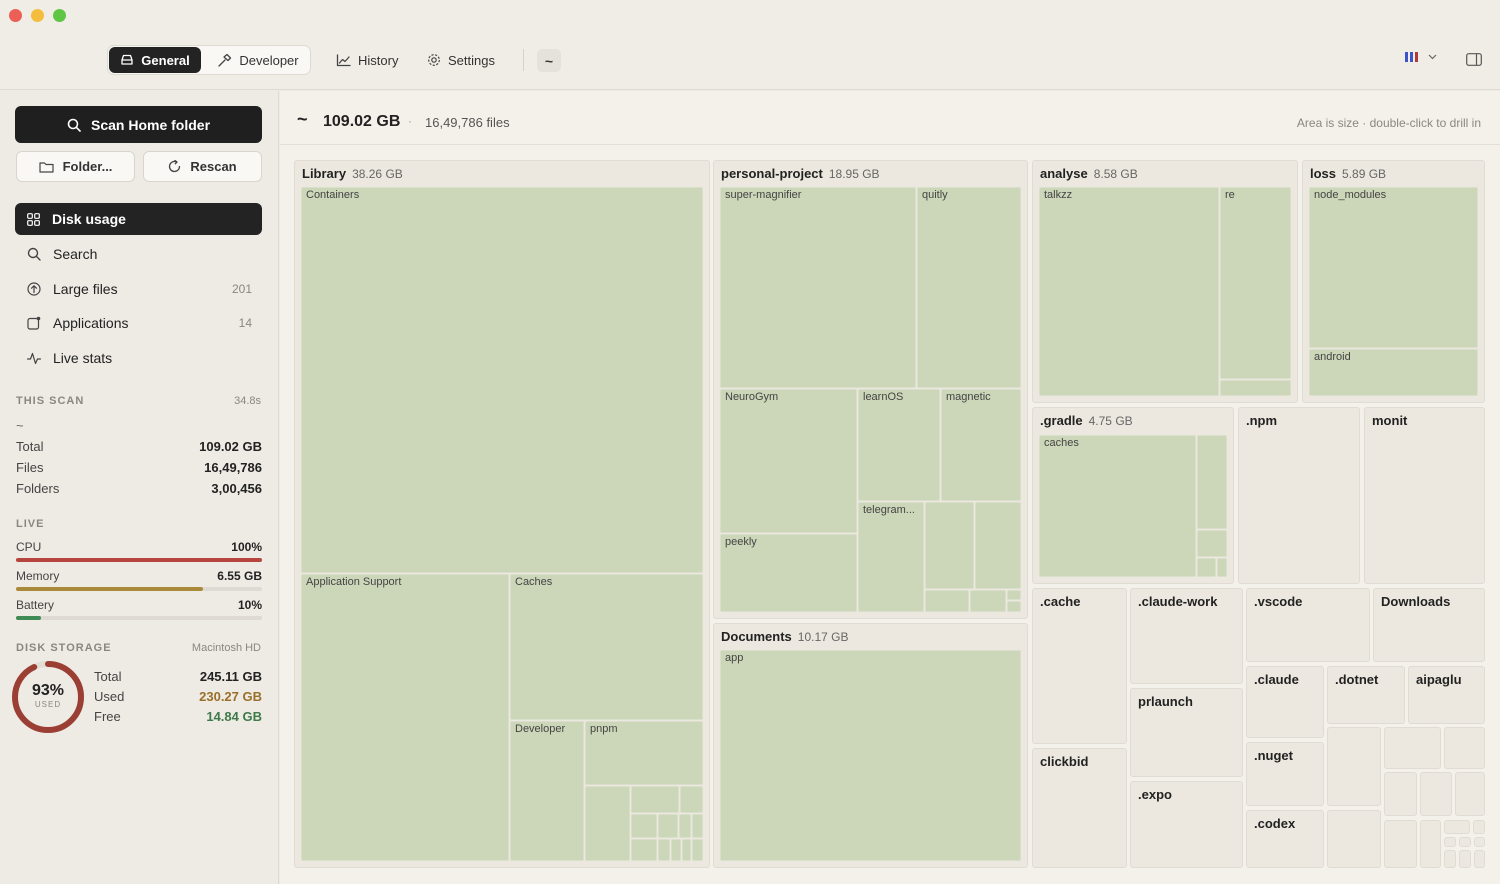 This screenshot has height=884, width=1500. Describe the element at coordinates (969, 287) in the screenshot. I see `treemap-leaf: quitly` at that location.